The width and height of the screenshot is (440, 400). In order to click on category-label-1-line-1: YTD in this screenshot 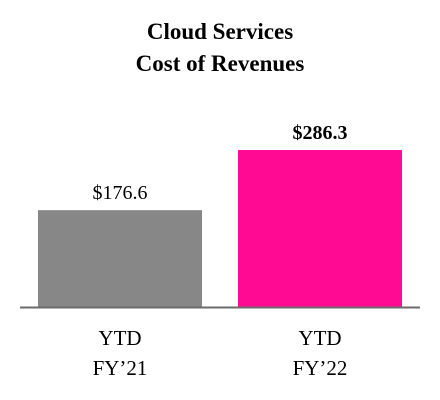, I will do `click(119, 338)`.